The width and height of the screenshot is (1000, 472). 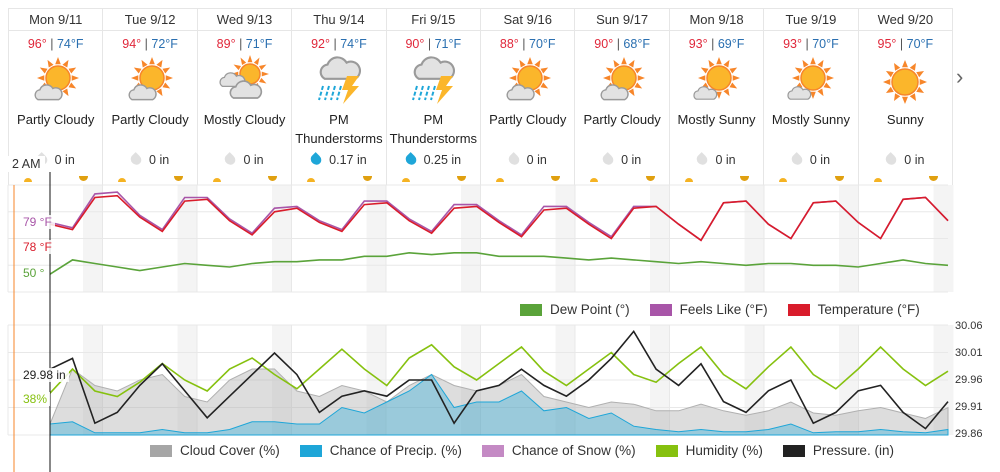 I want to click on condition: Sunny, so click(x=905, y=119).